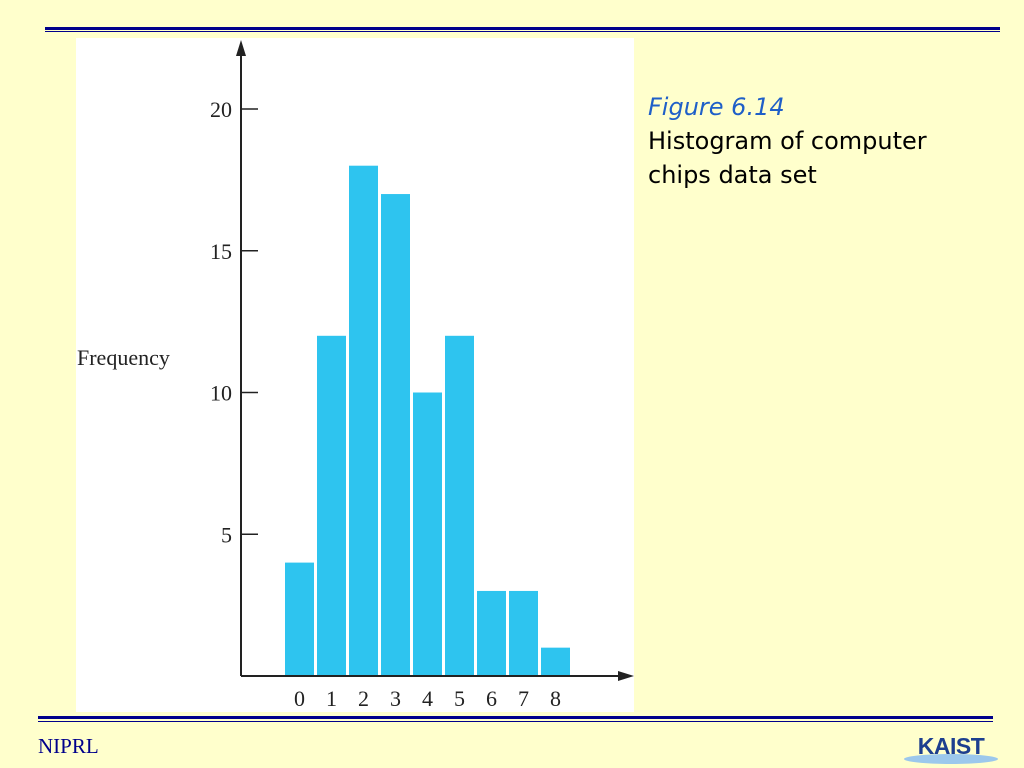  What do you see at coordinates (515, 717) in the screenshot?
I see `bottom-rule` at bounding box center [515, 717].